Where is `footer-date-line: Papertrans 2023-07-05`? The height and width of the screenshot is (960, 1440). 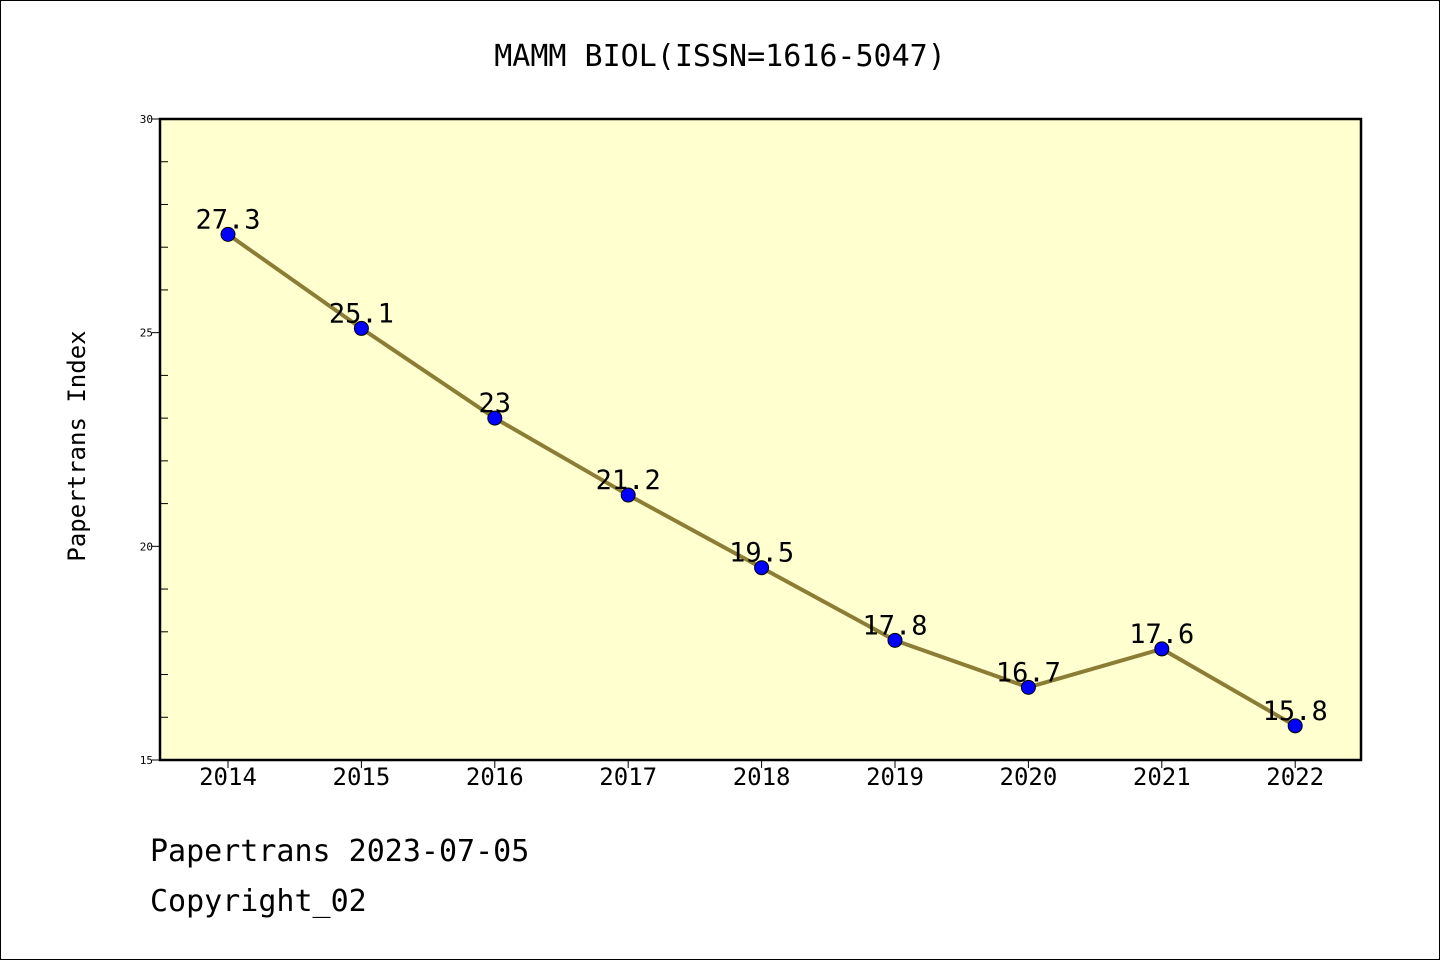 footer-date-line: Papertrans 2023-07-05 is located at coordinates (340, 851).